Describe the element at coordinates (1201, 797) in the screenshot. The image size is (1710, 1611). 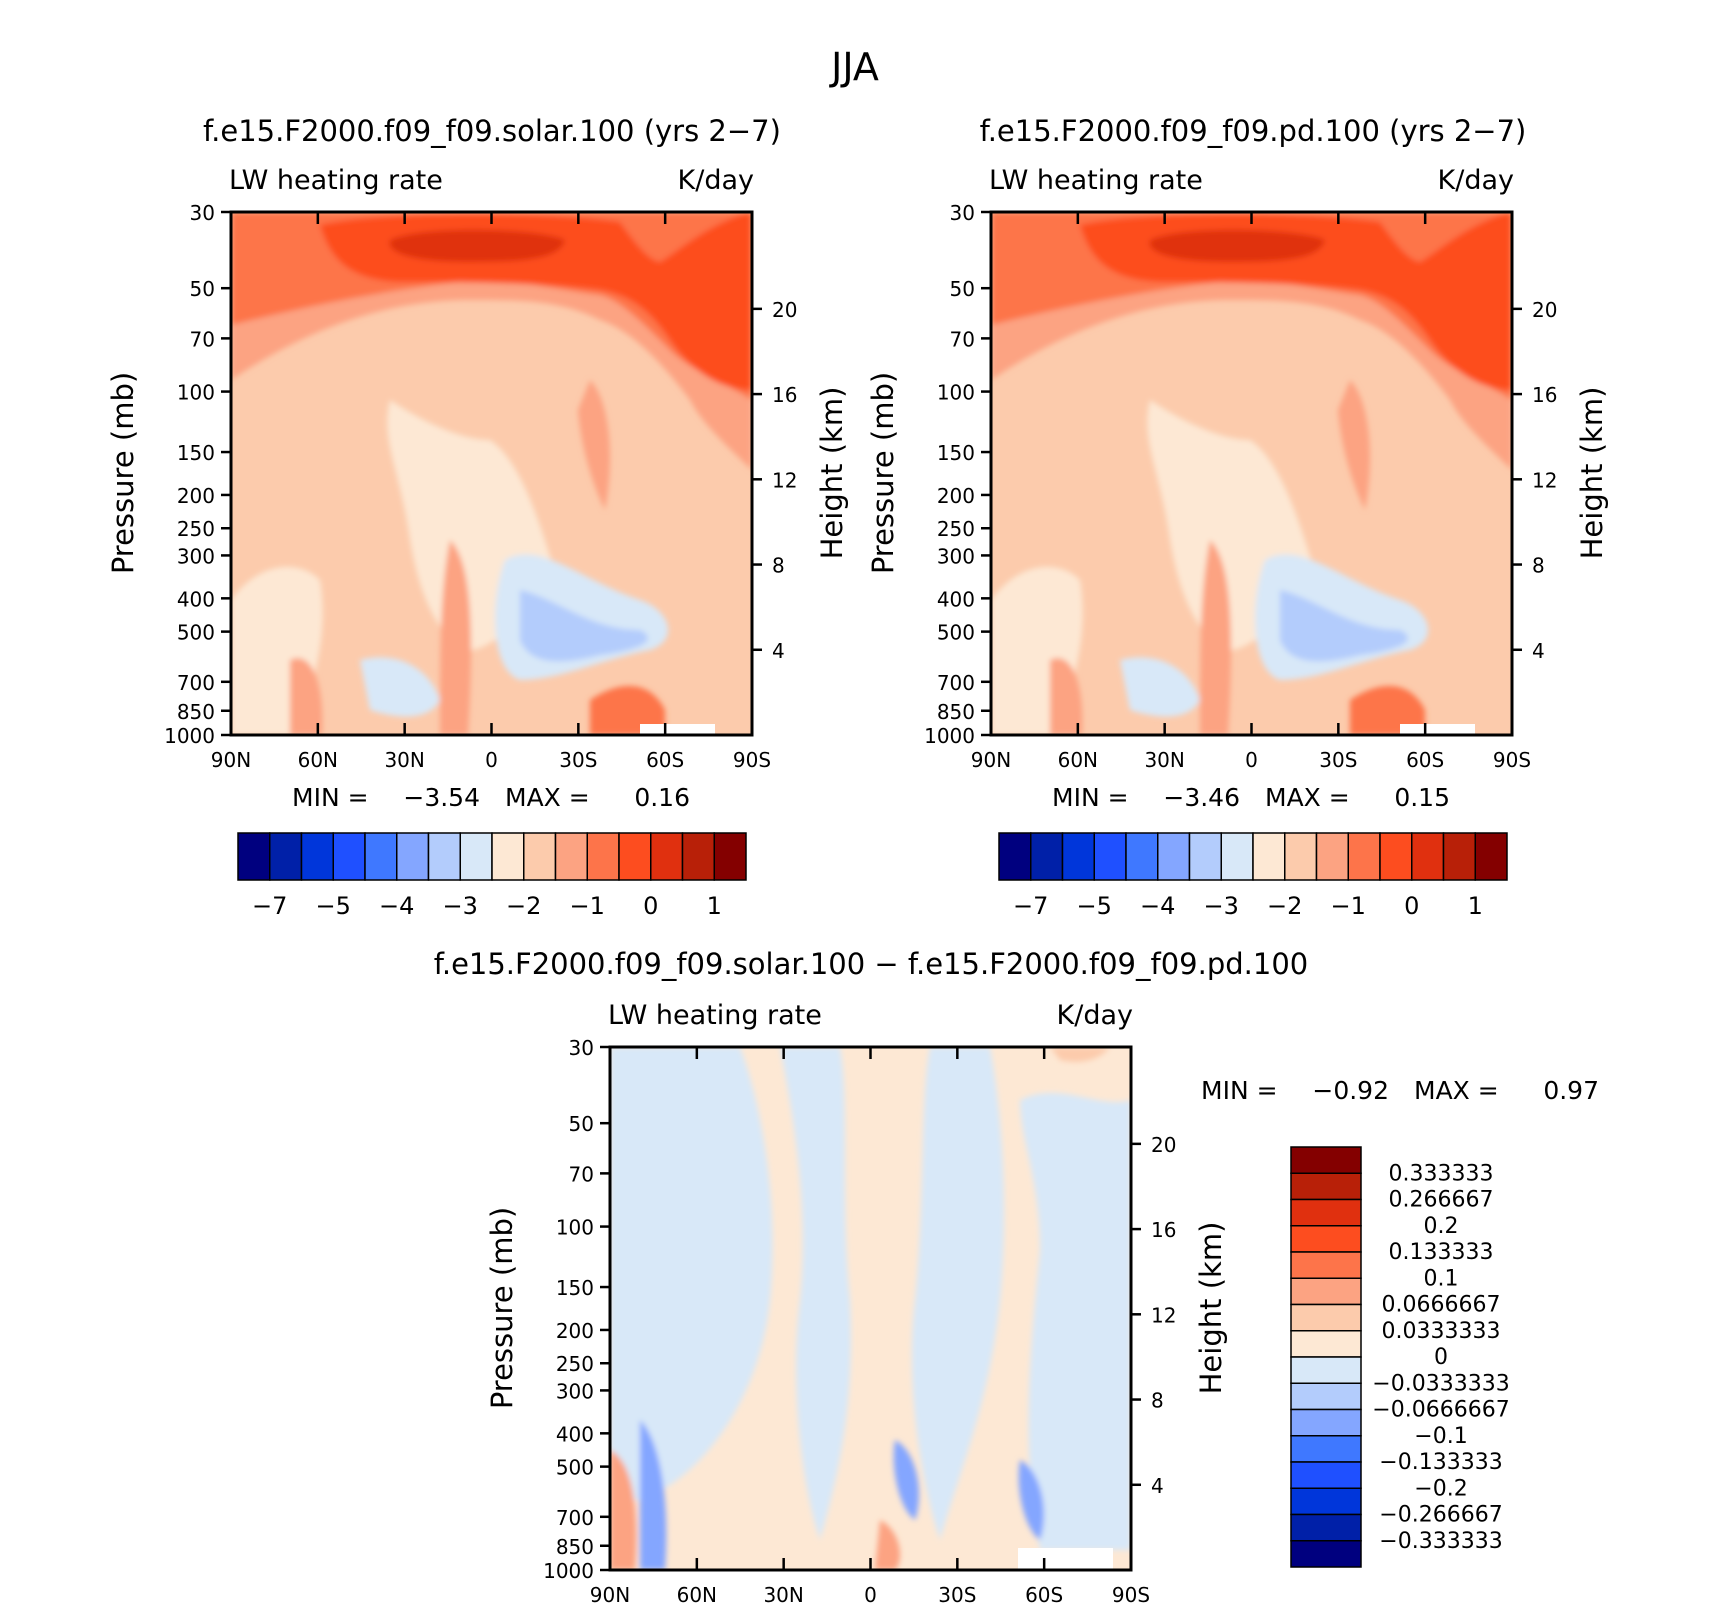
I see `min-value: −3.46` at that location.